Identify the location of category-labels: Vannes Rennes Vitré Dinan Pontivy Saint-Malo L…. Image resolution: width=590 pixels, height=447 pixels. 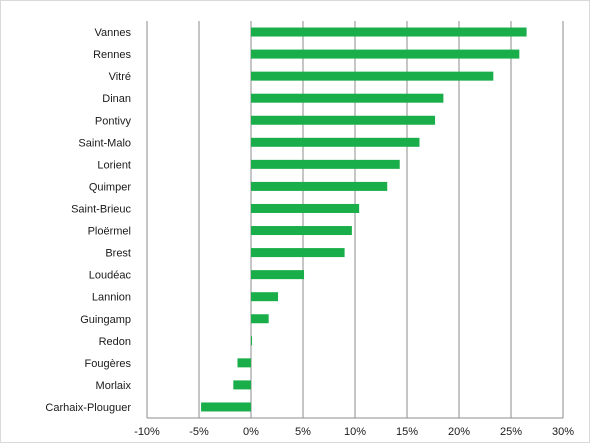
(88, 220).